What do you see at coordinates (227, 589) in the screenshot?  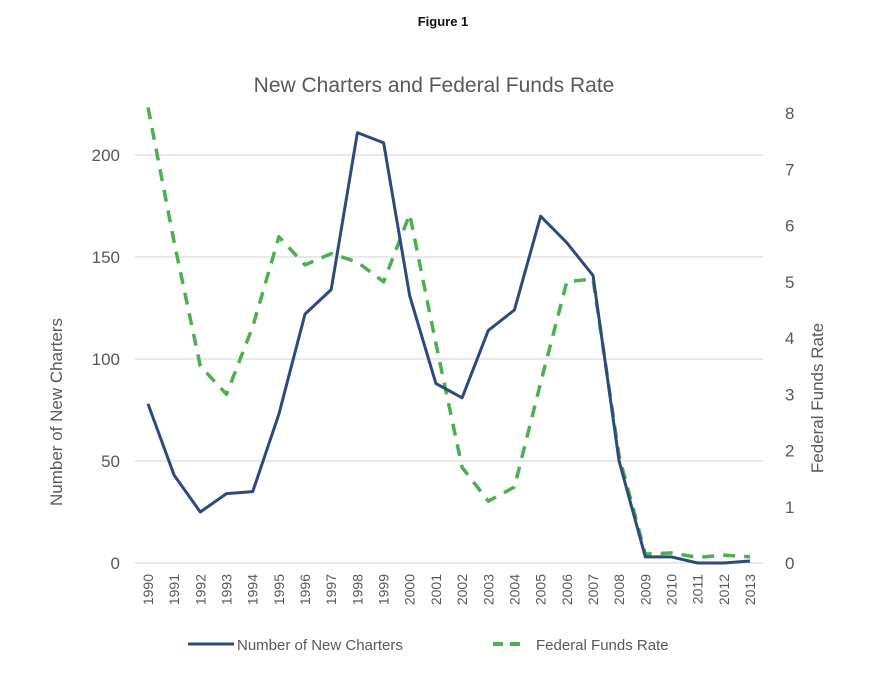 I see `x-tick-label: 1993` at bounding box center [227, 589].